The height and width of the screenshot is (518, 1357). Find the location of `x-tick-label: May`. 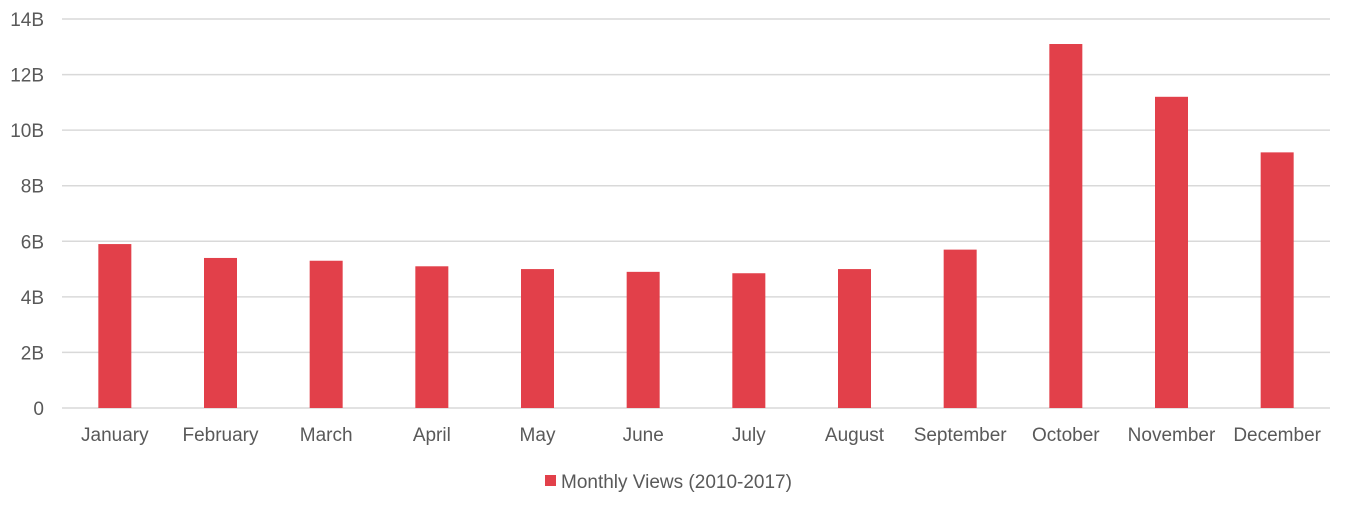

x-tick-label: May is located at coordinates (538, 435).